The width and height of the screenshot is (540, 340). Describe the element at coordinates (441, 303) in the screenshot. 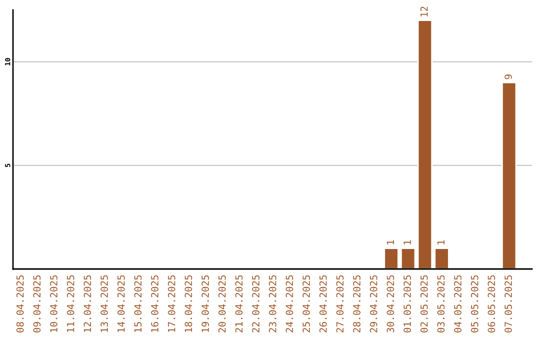

I see `x-tick-label: 03.05.2025` at that location.